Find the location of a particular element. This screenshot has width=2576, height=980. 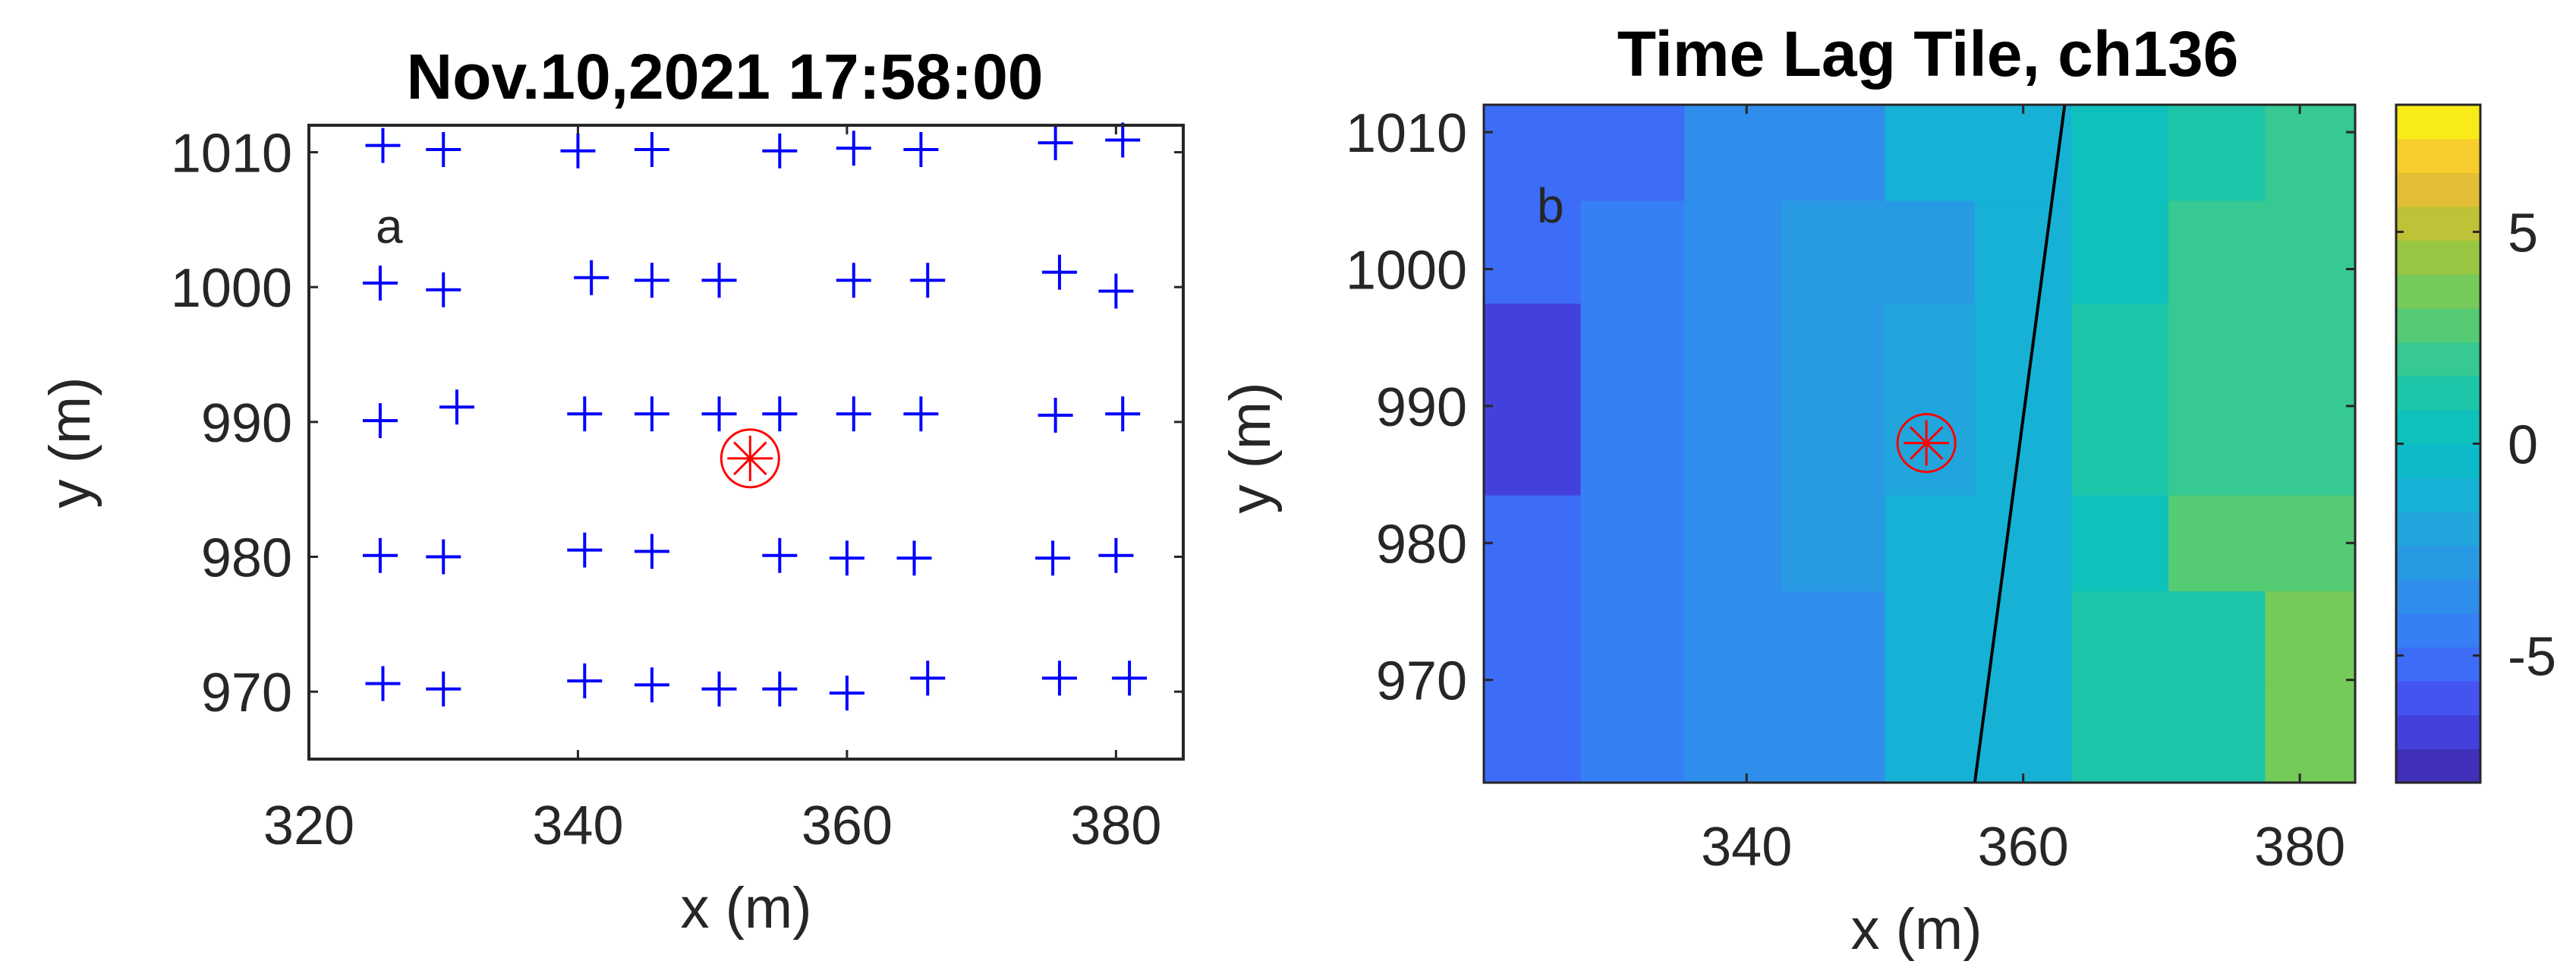

colorbar-tick-label: 5 is located at coordinates (2523, 233).